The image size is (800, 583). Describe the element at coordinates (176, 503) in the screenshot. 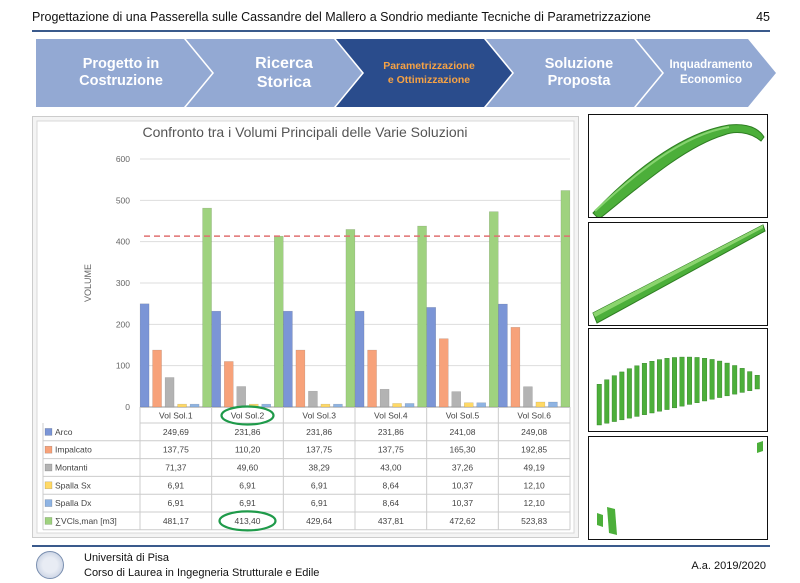

I see `data-label-5-1: 6,91` at that location.